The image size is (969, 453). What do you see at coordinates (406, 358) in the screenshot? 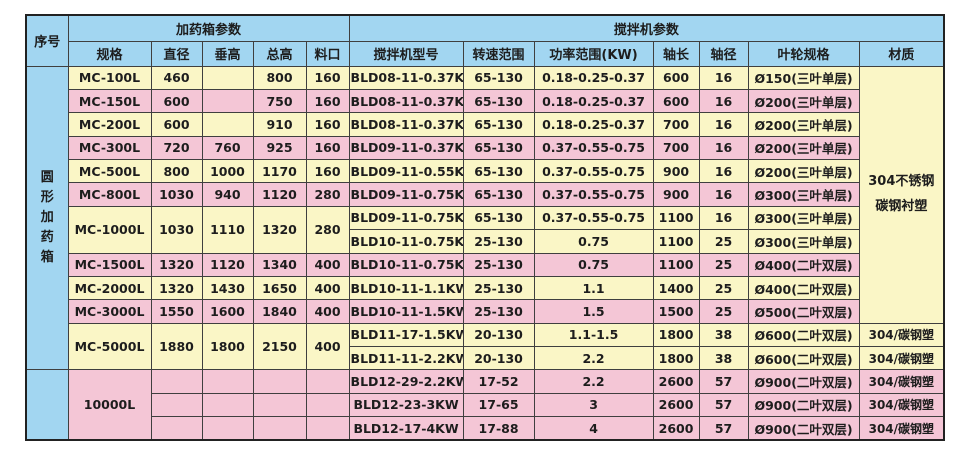
I see `table-cell: BLD11-11-2.2KW` at bounding box center [406, 358].